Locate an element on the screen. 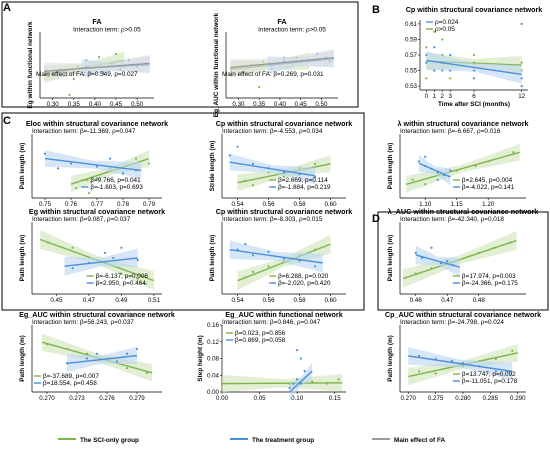 This screenshot has width=550, height=453. x-tick-label: 0.49 is located at coordinates (121, 300).